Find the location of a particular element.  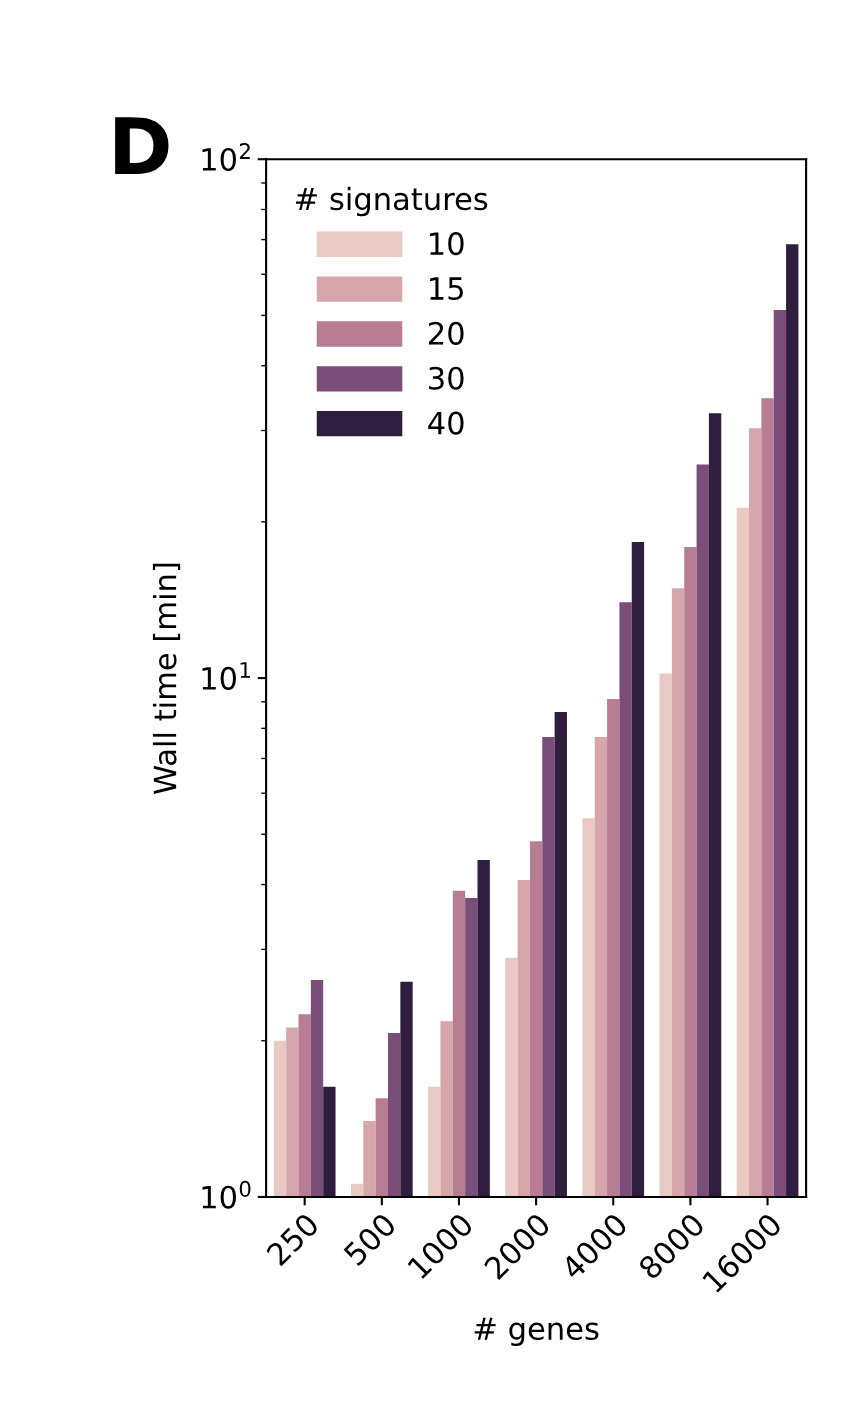

x-tick-label: 250 is located at coordinates (292, 1239).